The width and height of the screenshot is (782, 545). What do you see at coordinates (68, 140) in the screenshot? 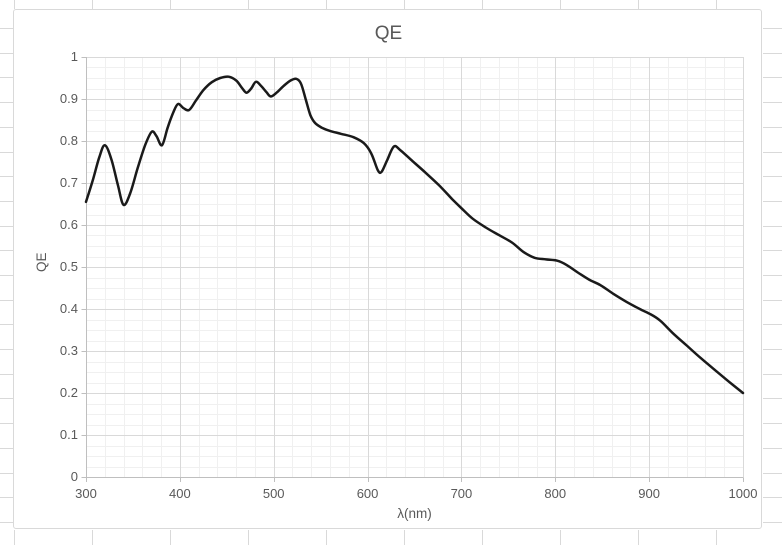
I see `y-tick-label: 0.8` at bounding box center [68, 140].